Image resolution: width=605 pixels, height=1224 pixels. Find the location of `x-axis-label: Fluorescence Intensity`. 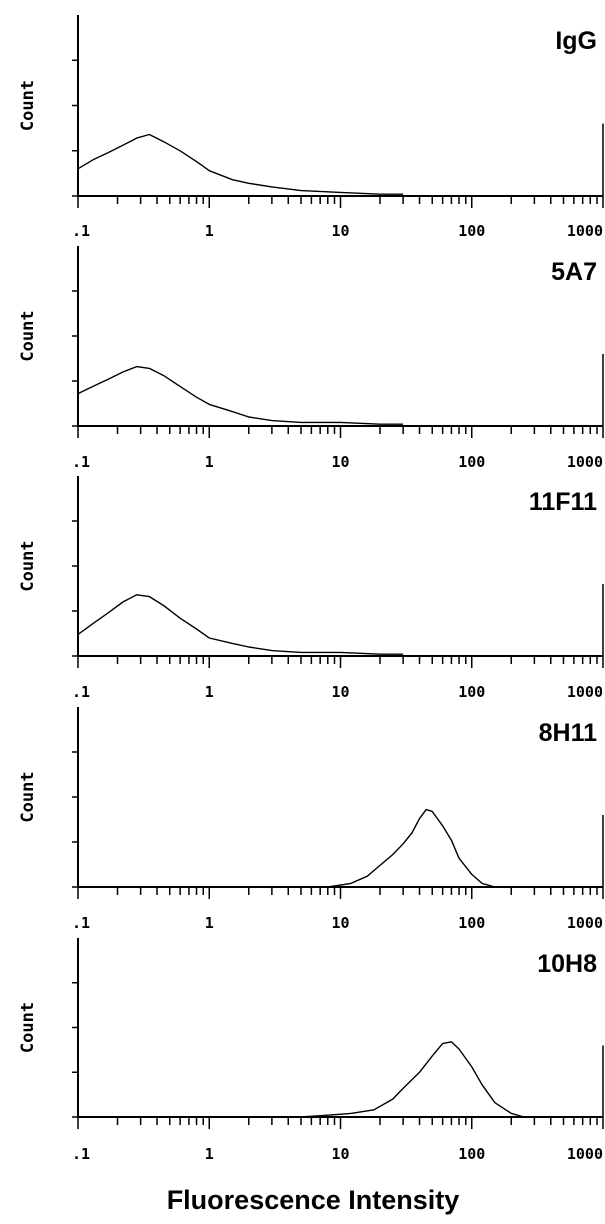

x-axis-label: Fluorescence Intensity is located at coordinates (313, 1200).